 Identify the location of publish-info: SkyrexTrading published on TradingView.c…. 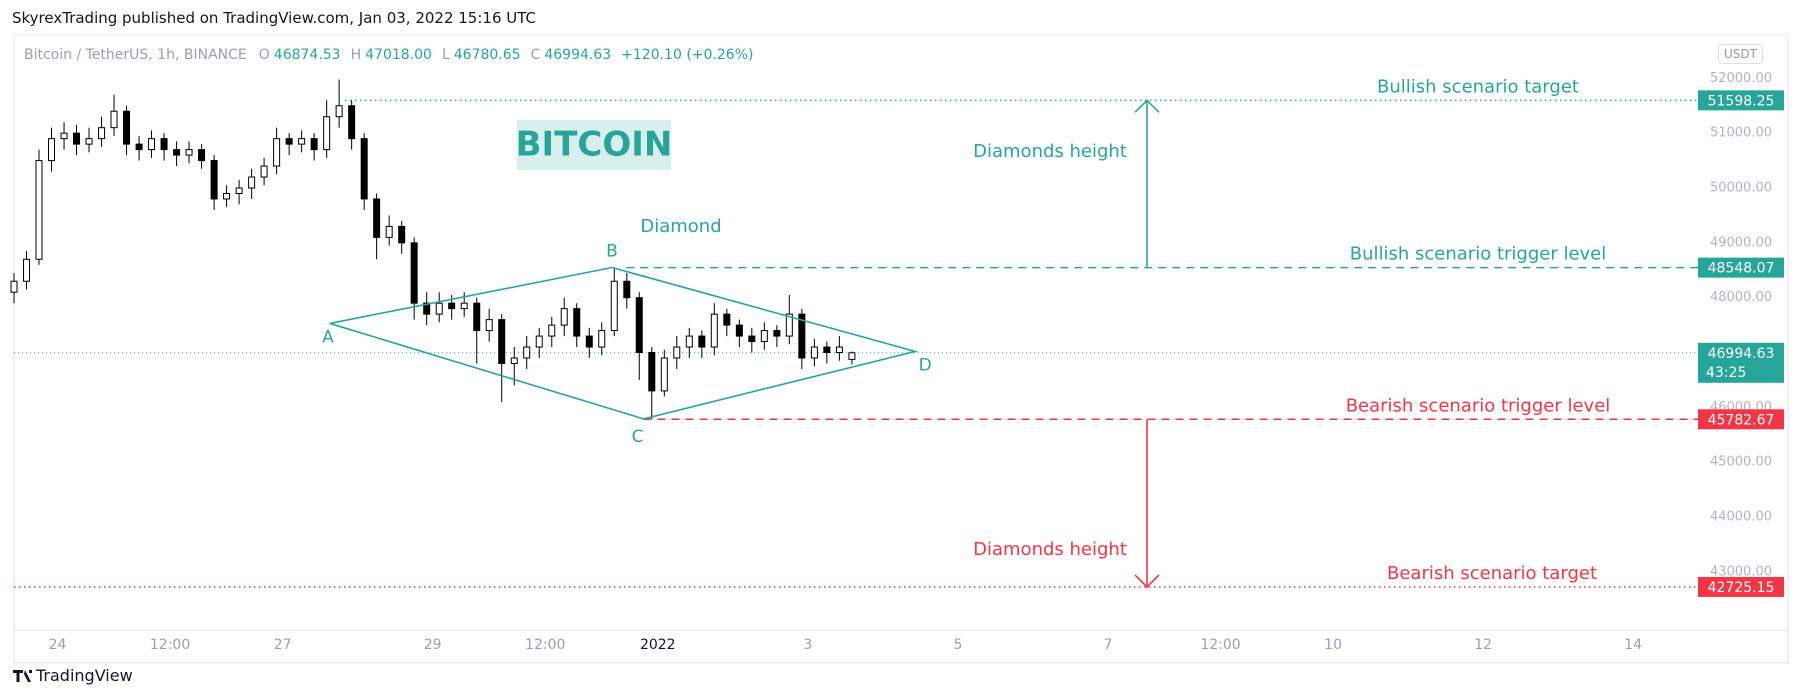
(274, 18).